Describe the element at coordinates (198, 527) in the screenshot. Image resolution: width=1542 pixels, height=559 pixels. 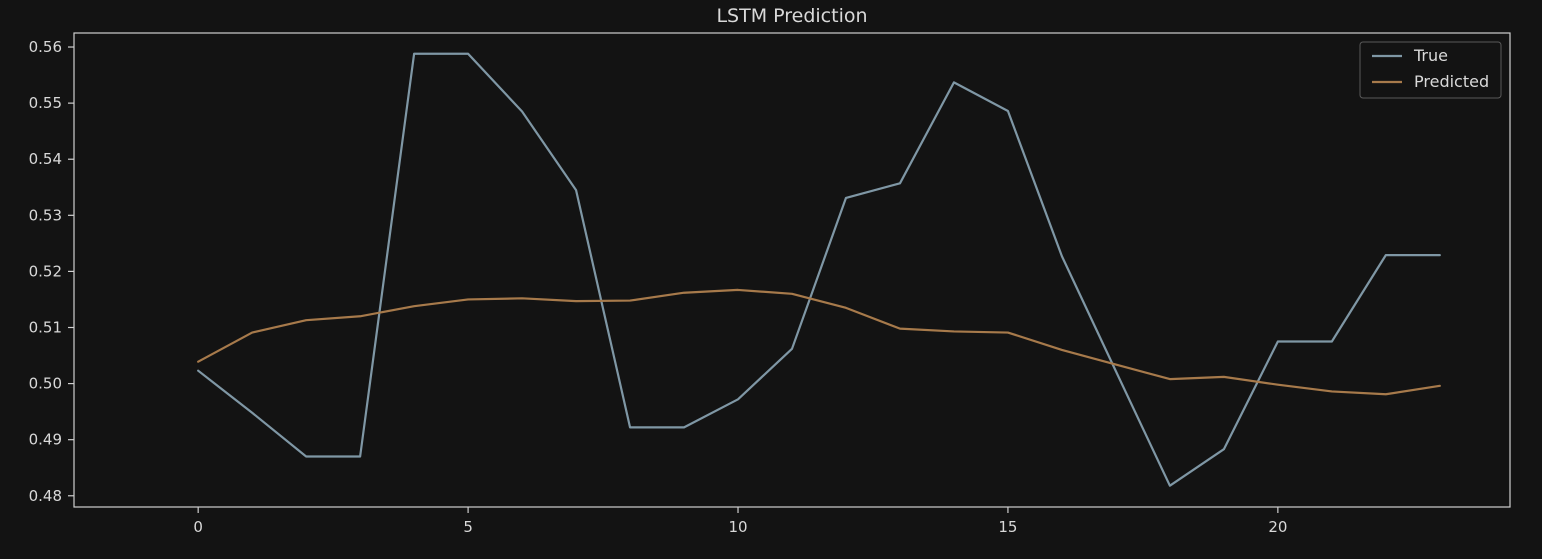
I see `x-tick-label: 0` at that location.